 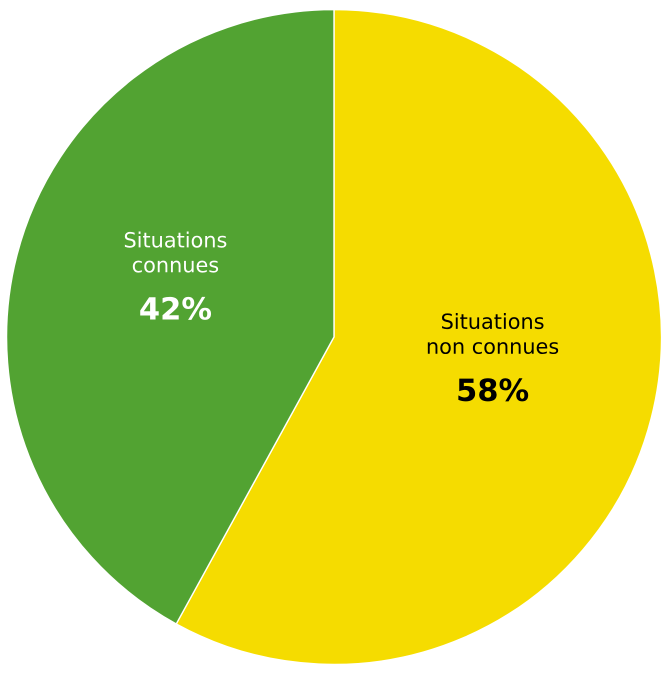 What do you see at coordinates (176, 308) in the screenshot?
I see `data-label: 42%` at bounding box center [176, 308].